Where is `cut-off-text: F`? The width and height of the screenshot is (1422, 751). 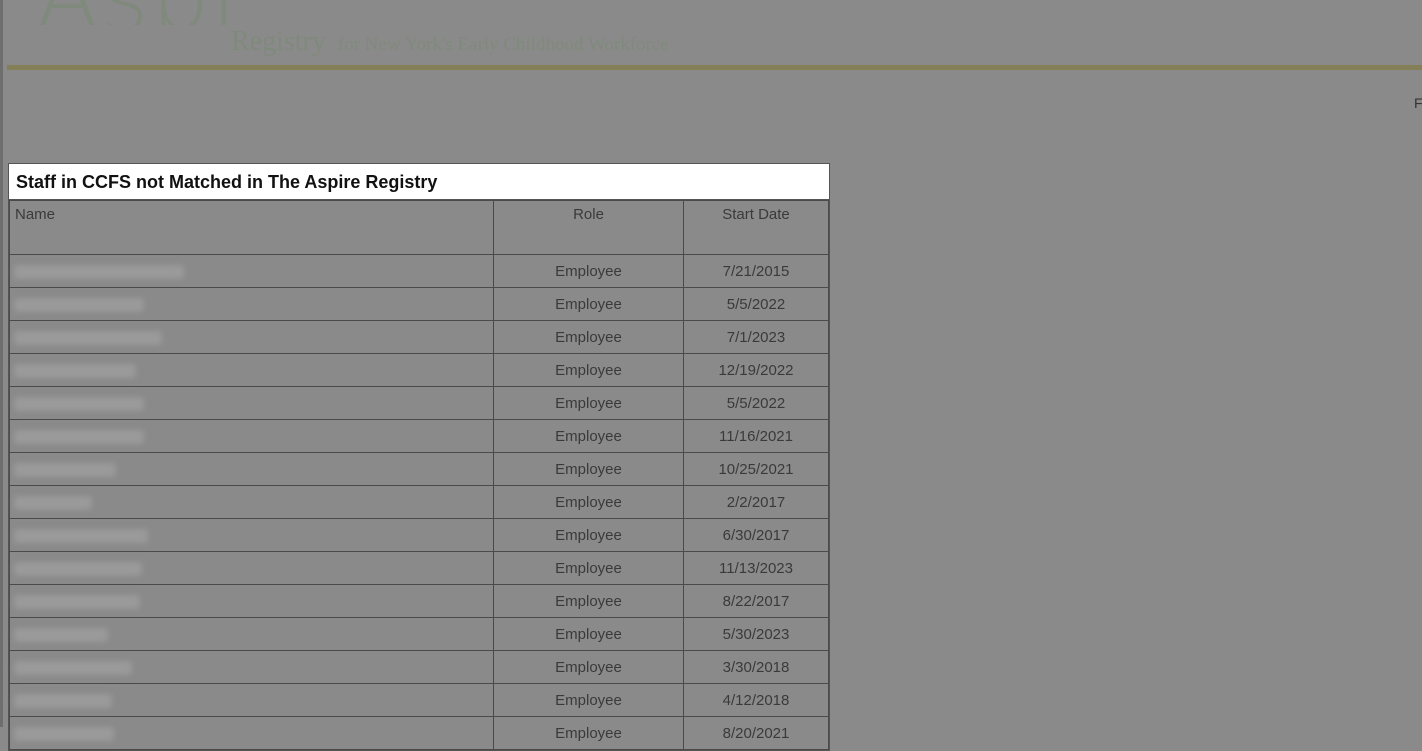 cut-off-text: F is located at coordinates (1418, 103).